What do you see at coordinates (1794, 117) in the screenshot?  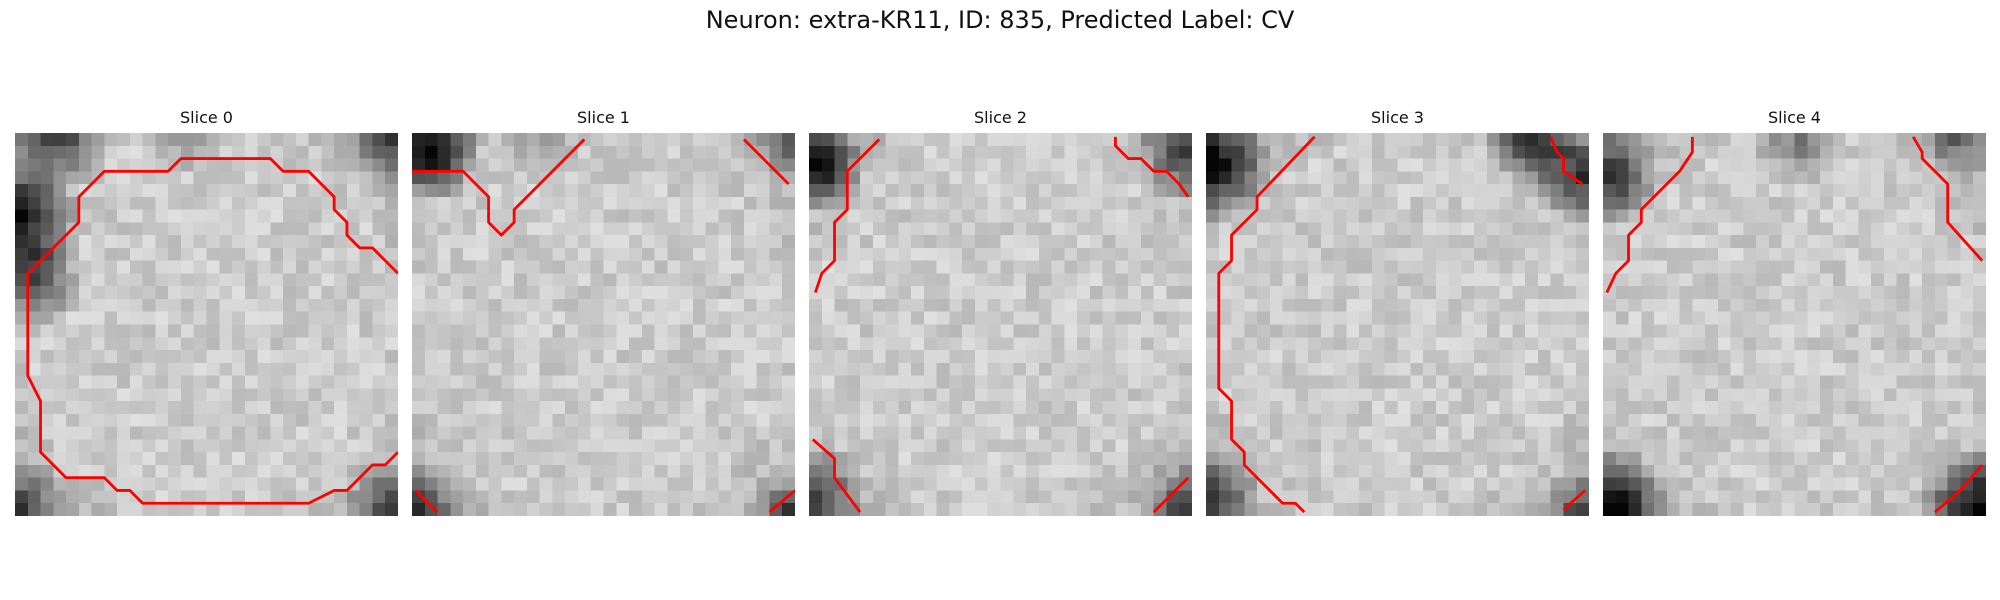 I see `slice-title-4: Slice 4` at bounding box center [1794, 117].